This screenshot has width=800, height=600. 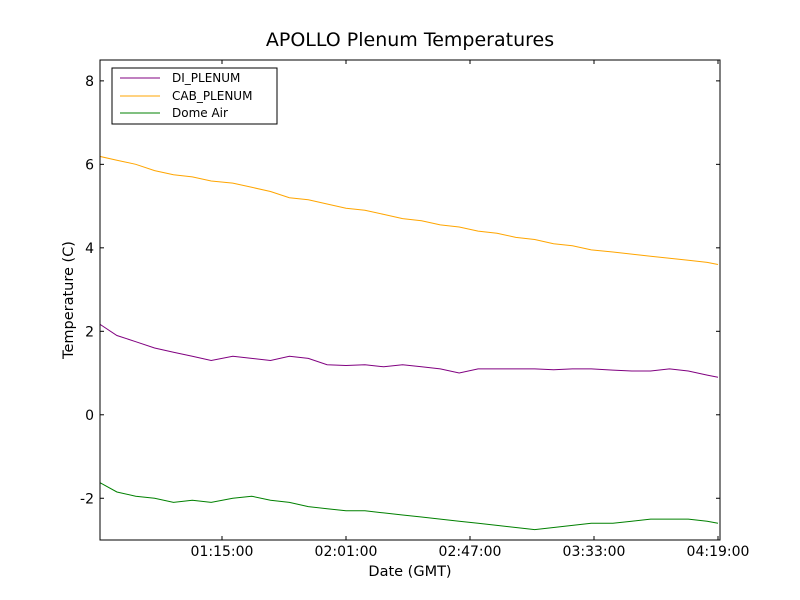 I want to click on x-tick-label: 03:33:00, so click(x=594, y=552).